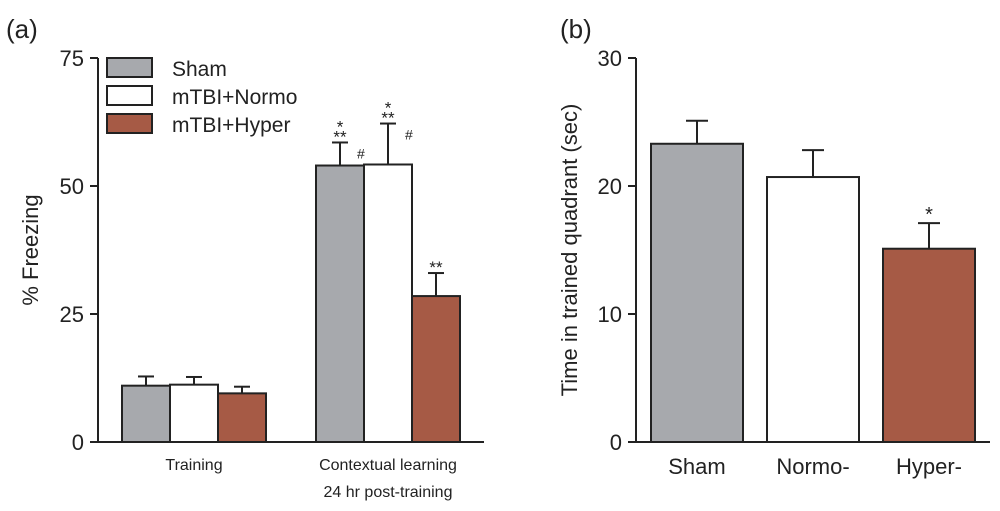 Image resolution: width=1000 pixels, height=511 pixels. What do you see at coordinates (576, 29) in the screenshot?
I see `panel-label-b: (b)` at bounding box center [576, 29].